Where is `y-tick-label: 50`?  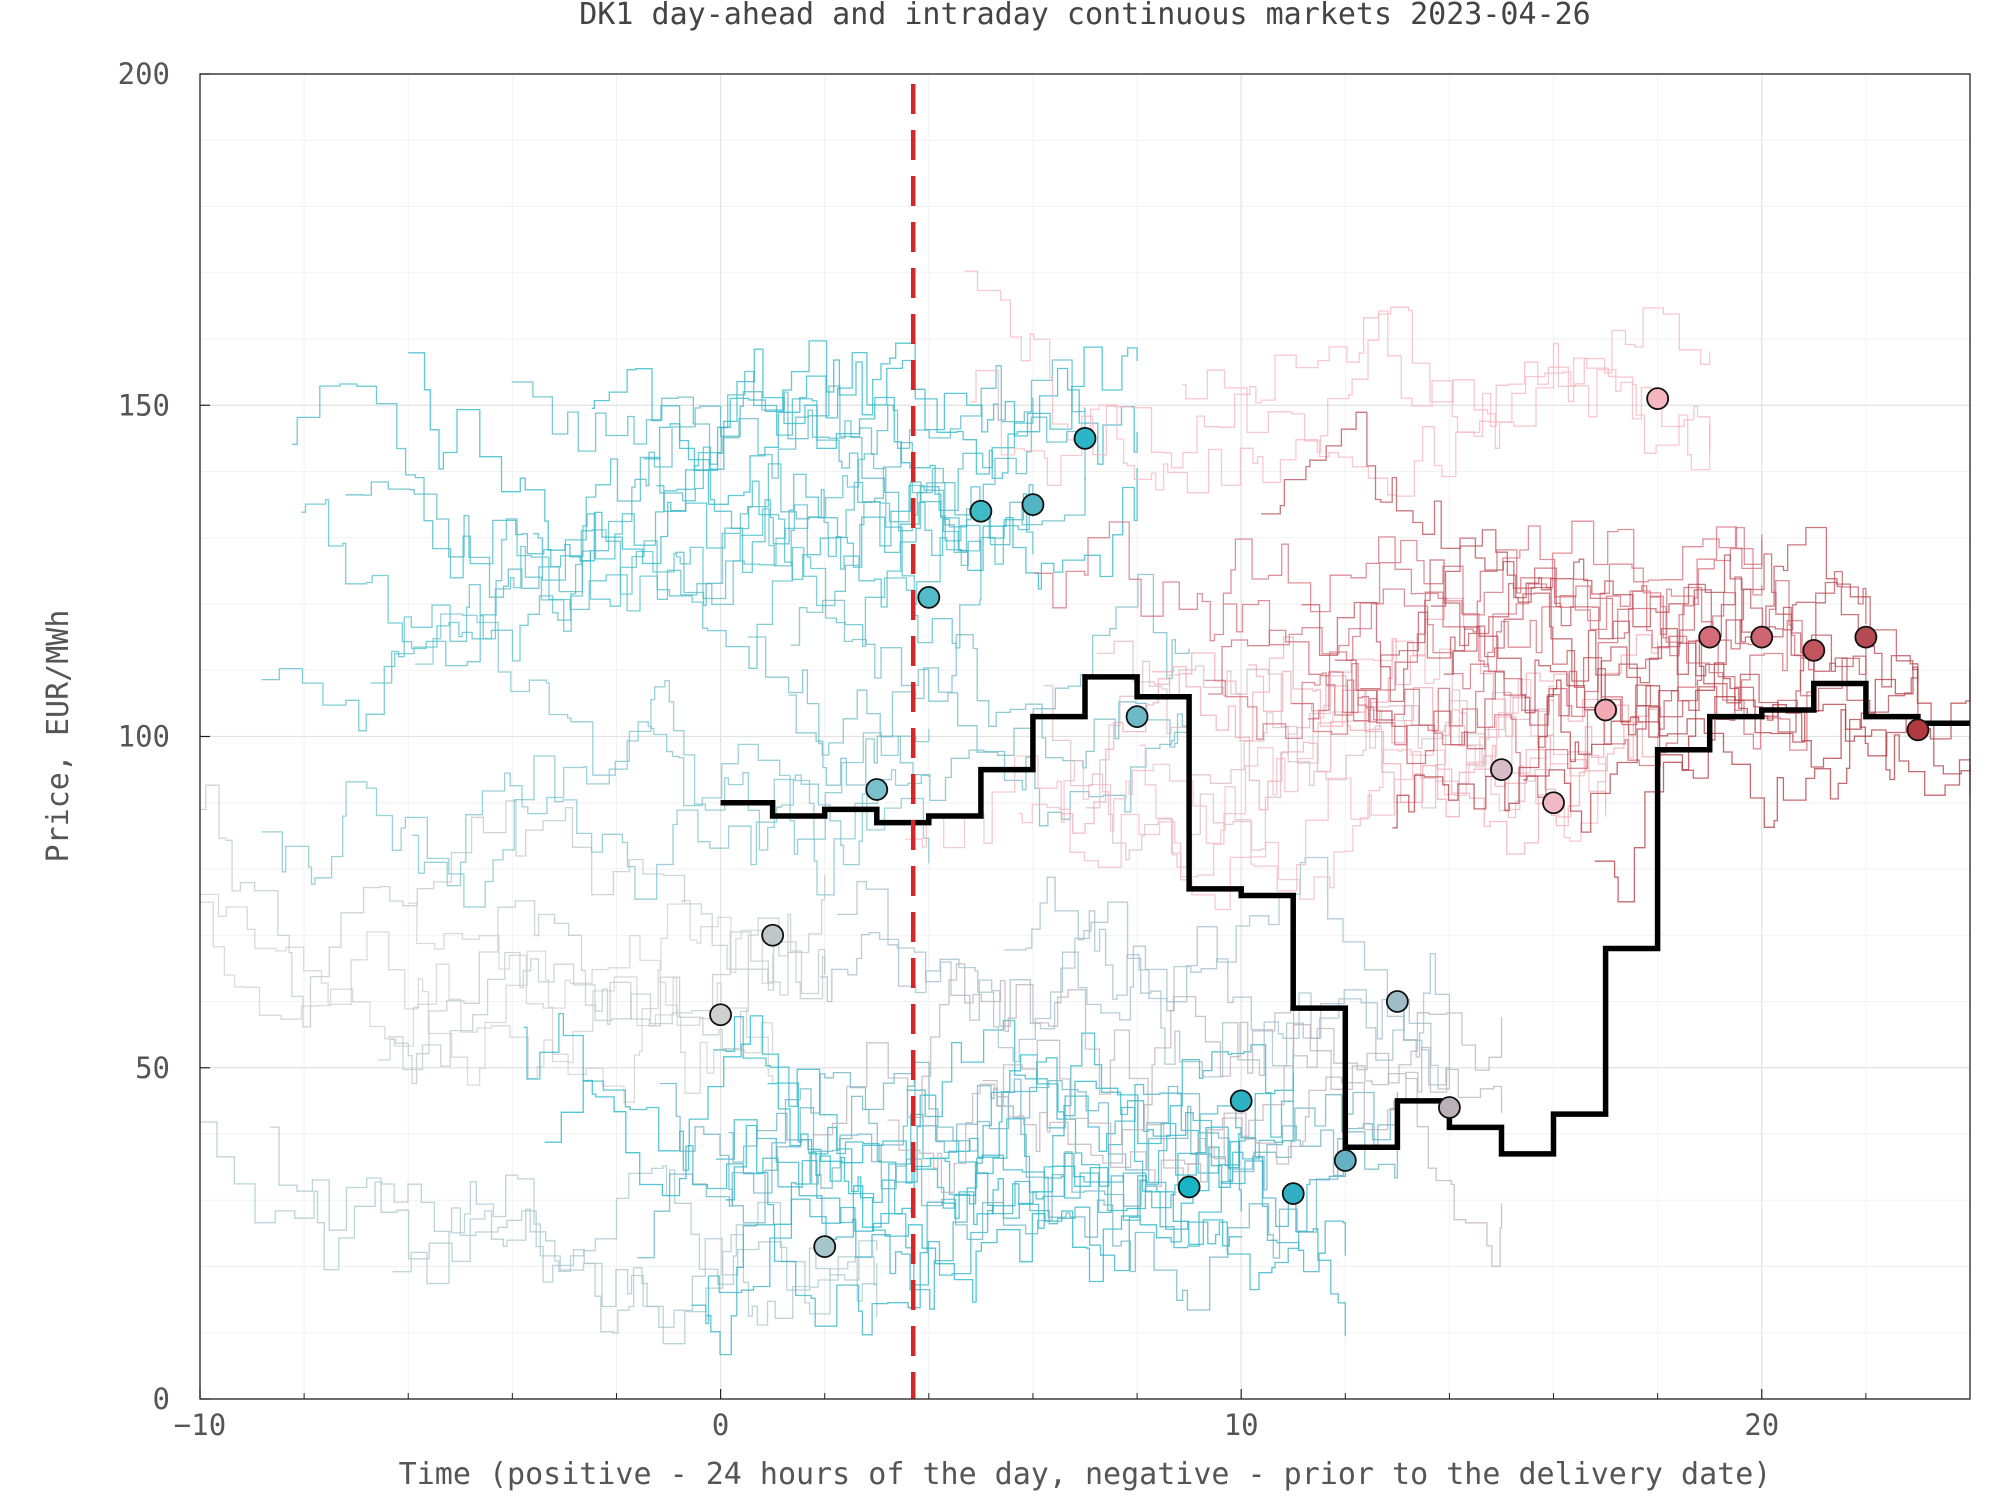 y-tick-label: 50 is located at coordinates (152, 1068).